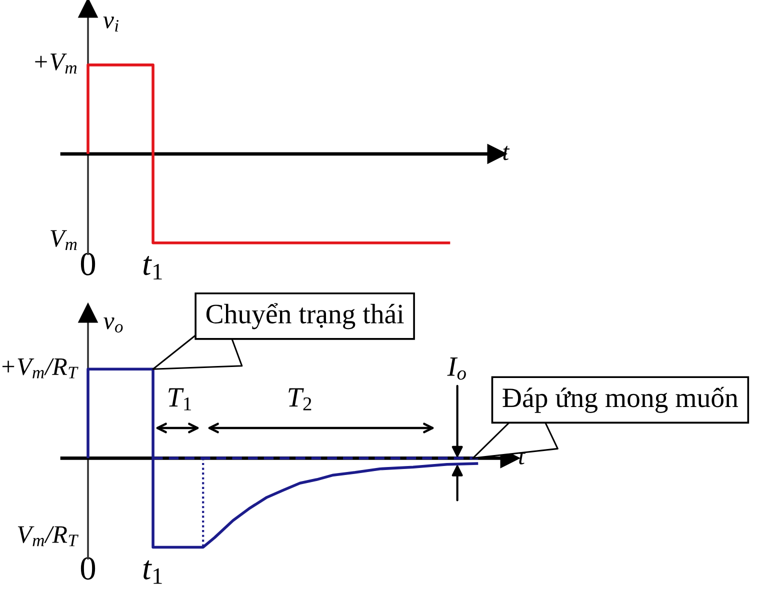  What do you see at coordinates (63, 240) in the screenshot?
I see `annotation: V$_{m}$` at bounding box center [63, 240].